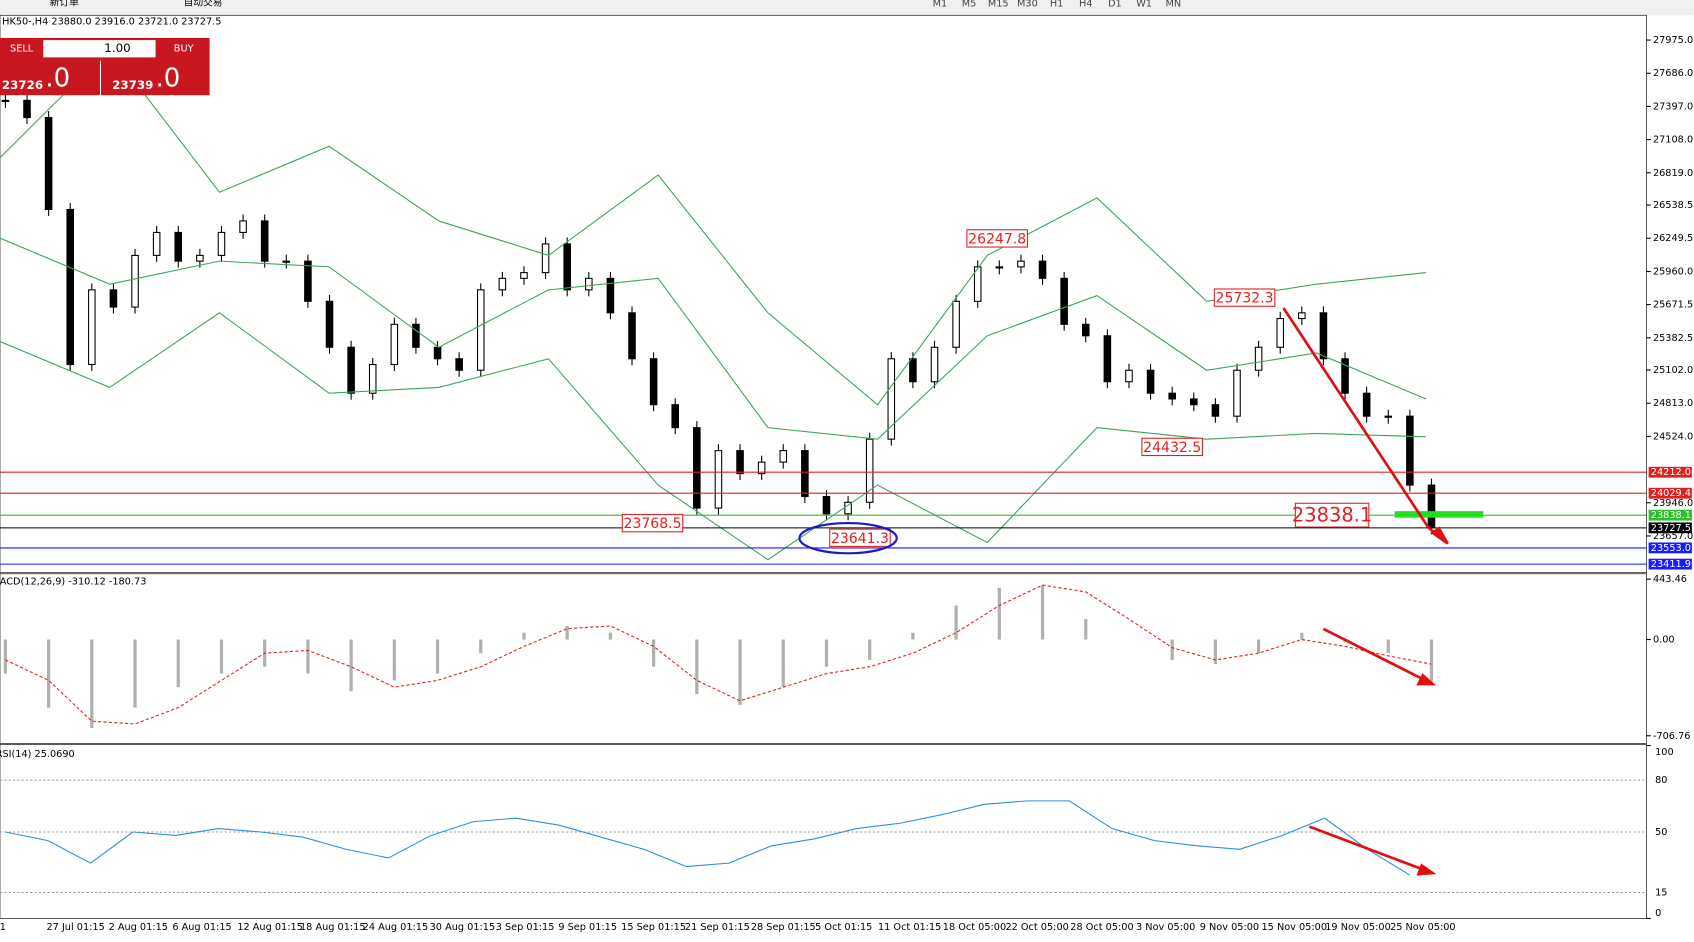  I want to click on x-tick-label: 18 Oct 05:00, so click(974, 927).